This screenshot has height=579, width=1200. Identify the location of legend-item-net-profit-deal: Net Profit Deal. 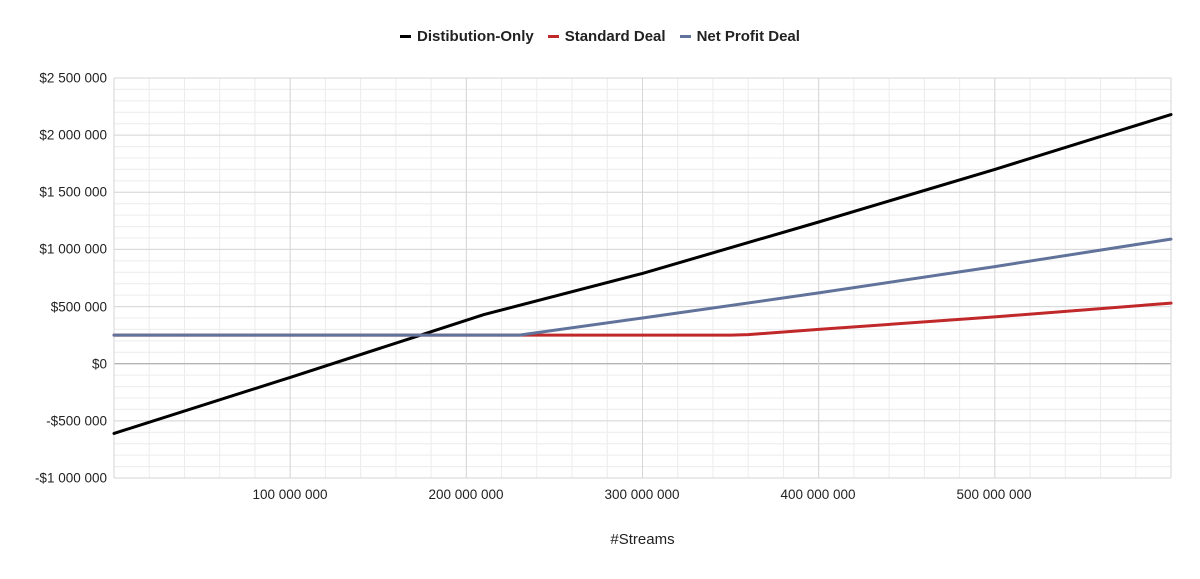
(739, 36).